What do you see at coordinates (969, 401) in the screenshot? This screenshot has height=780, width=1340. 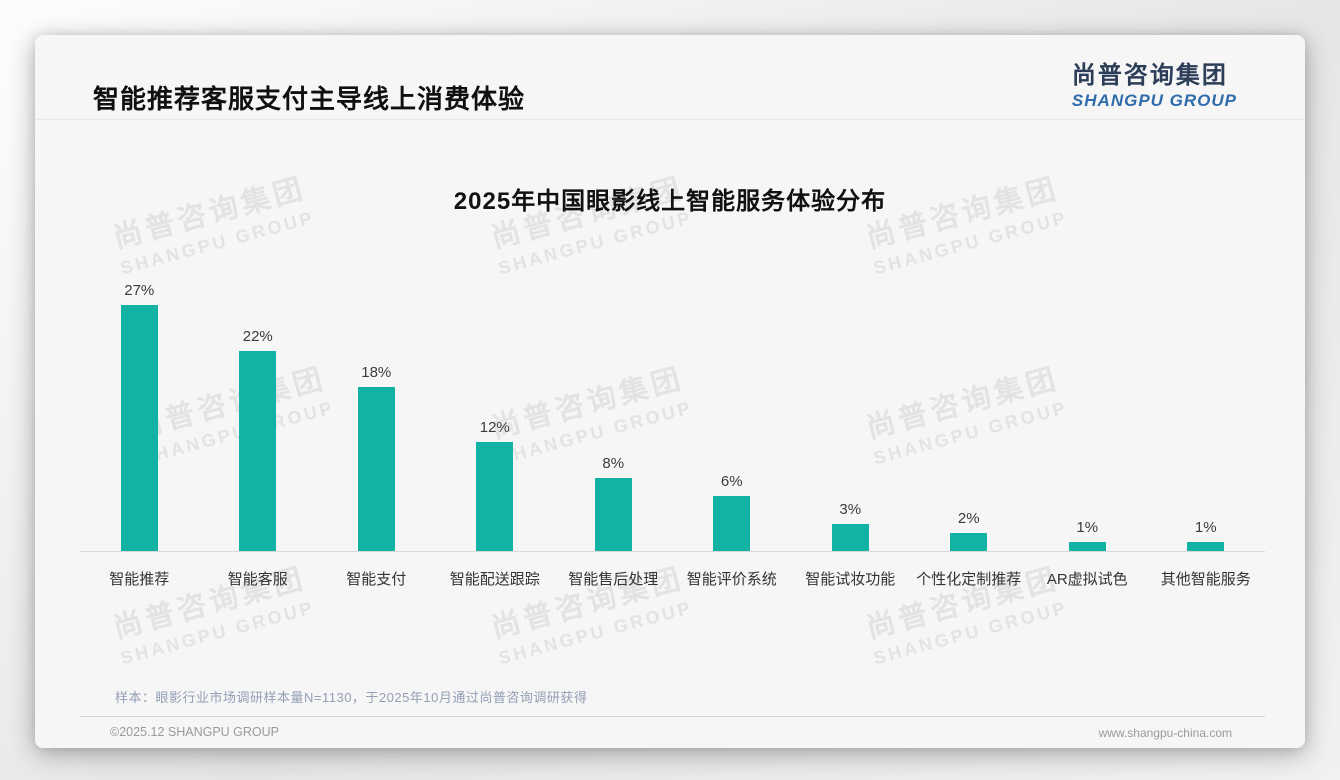 I see `bar-column: 2%` at bounding box center [969, 401].